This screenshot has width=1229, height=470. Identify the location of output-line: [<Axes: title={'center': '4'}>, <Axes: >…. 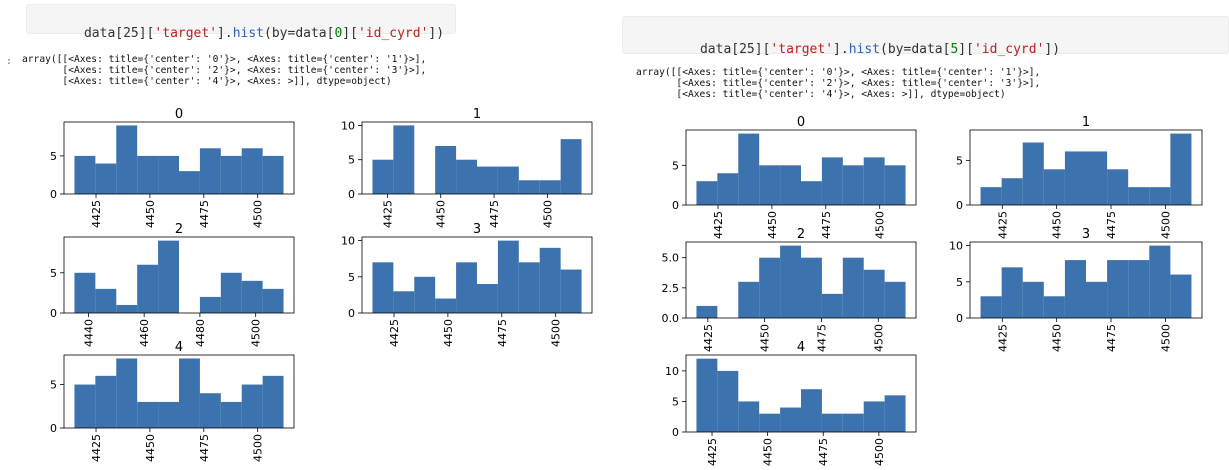
(821, 94).